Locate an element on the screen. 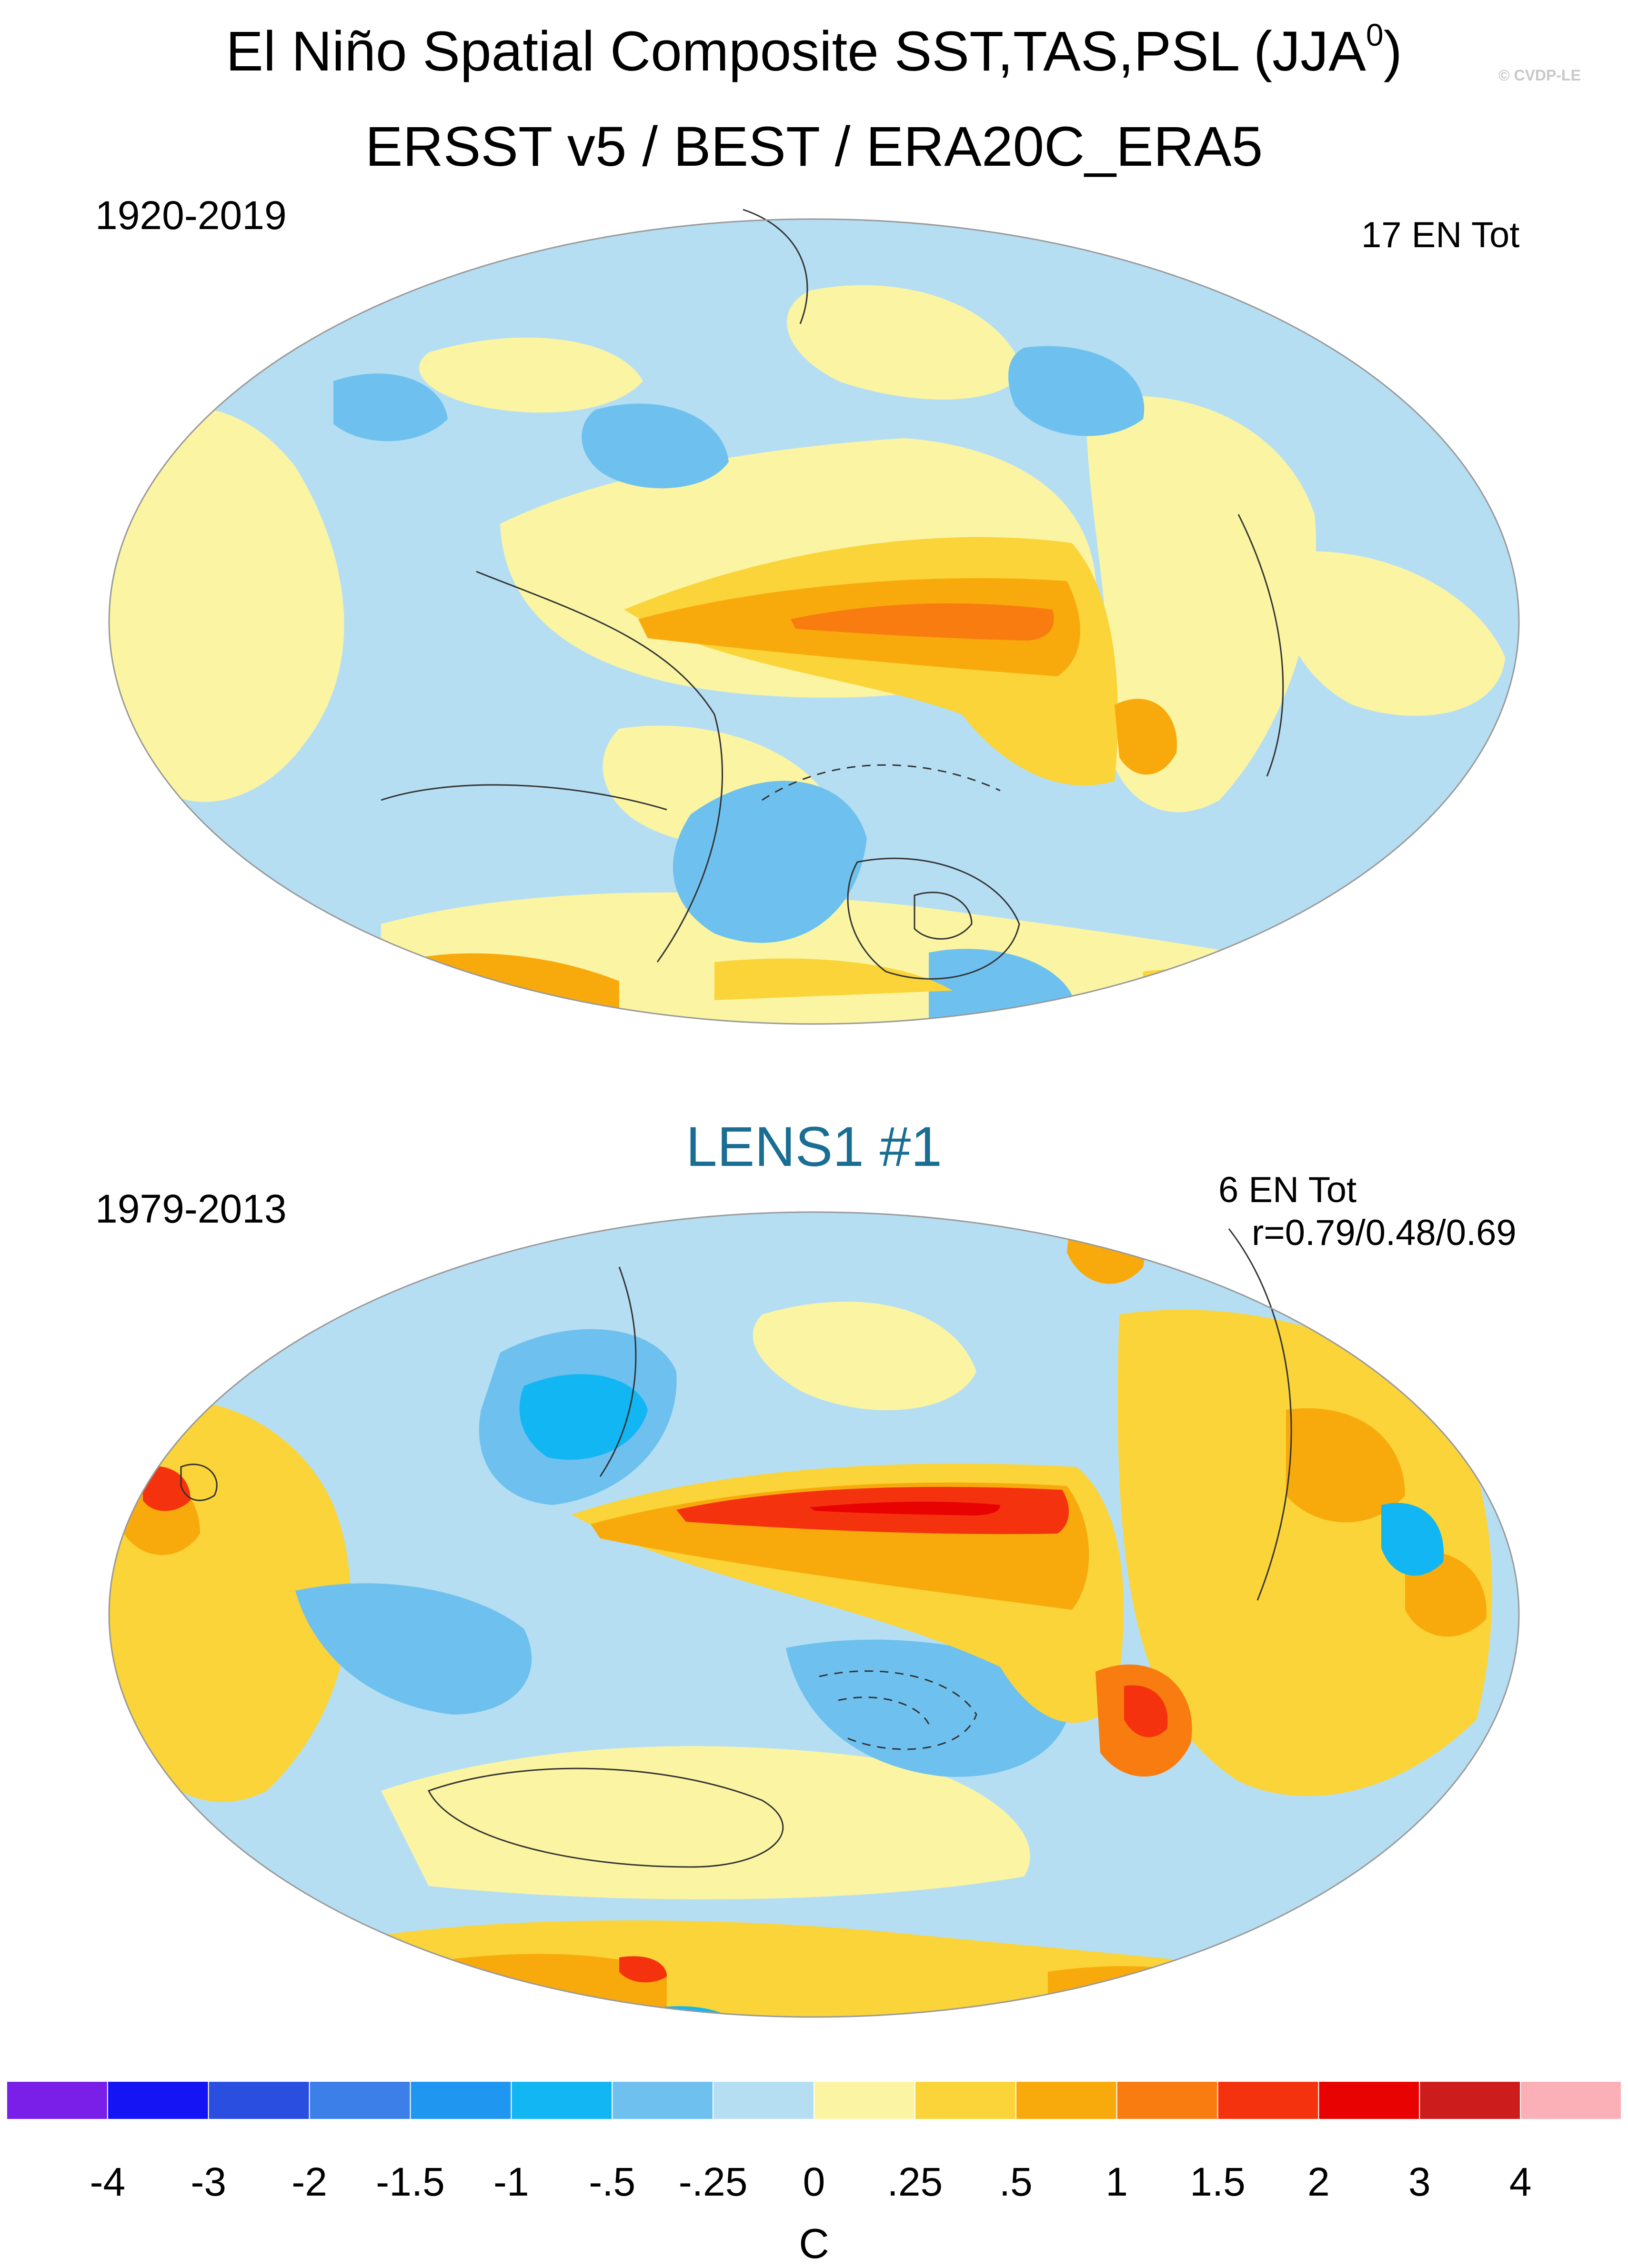  panel-top-title: ERSST v5 / BEST / ERA20C_ERA5 is located at coordinates (814, 146).